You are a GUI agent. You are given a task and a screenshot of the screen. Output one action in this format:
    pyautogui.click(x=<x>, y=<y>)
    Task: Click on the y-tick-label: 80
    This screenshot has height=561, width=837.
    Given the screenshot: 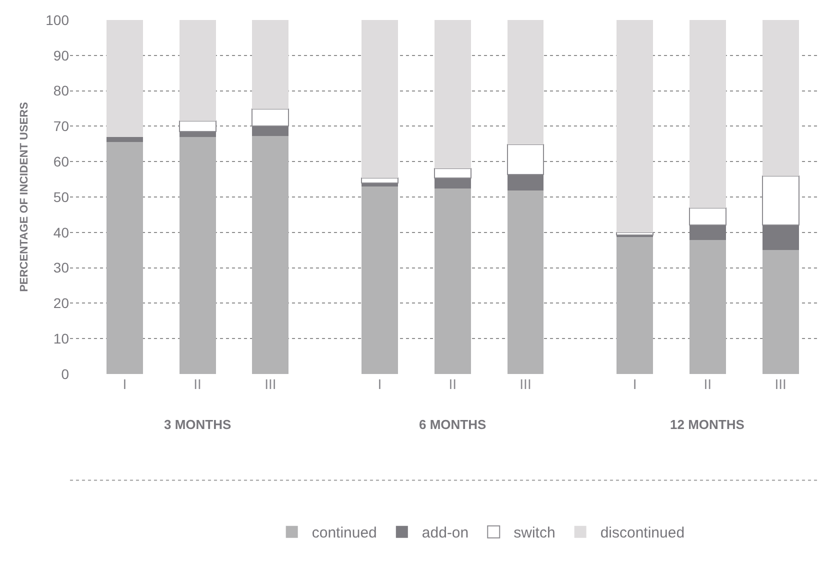 What is the action you would take?
    pyautogui.click(x=61, y=90)
    